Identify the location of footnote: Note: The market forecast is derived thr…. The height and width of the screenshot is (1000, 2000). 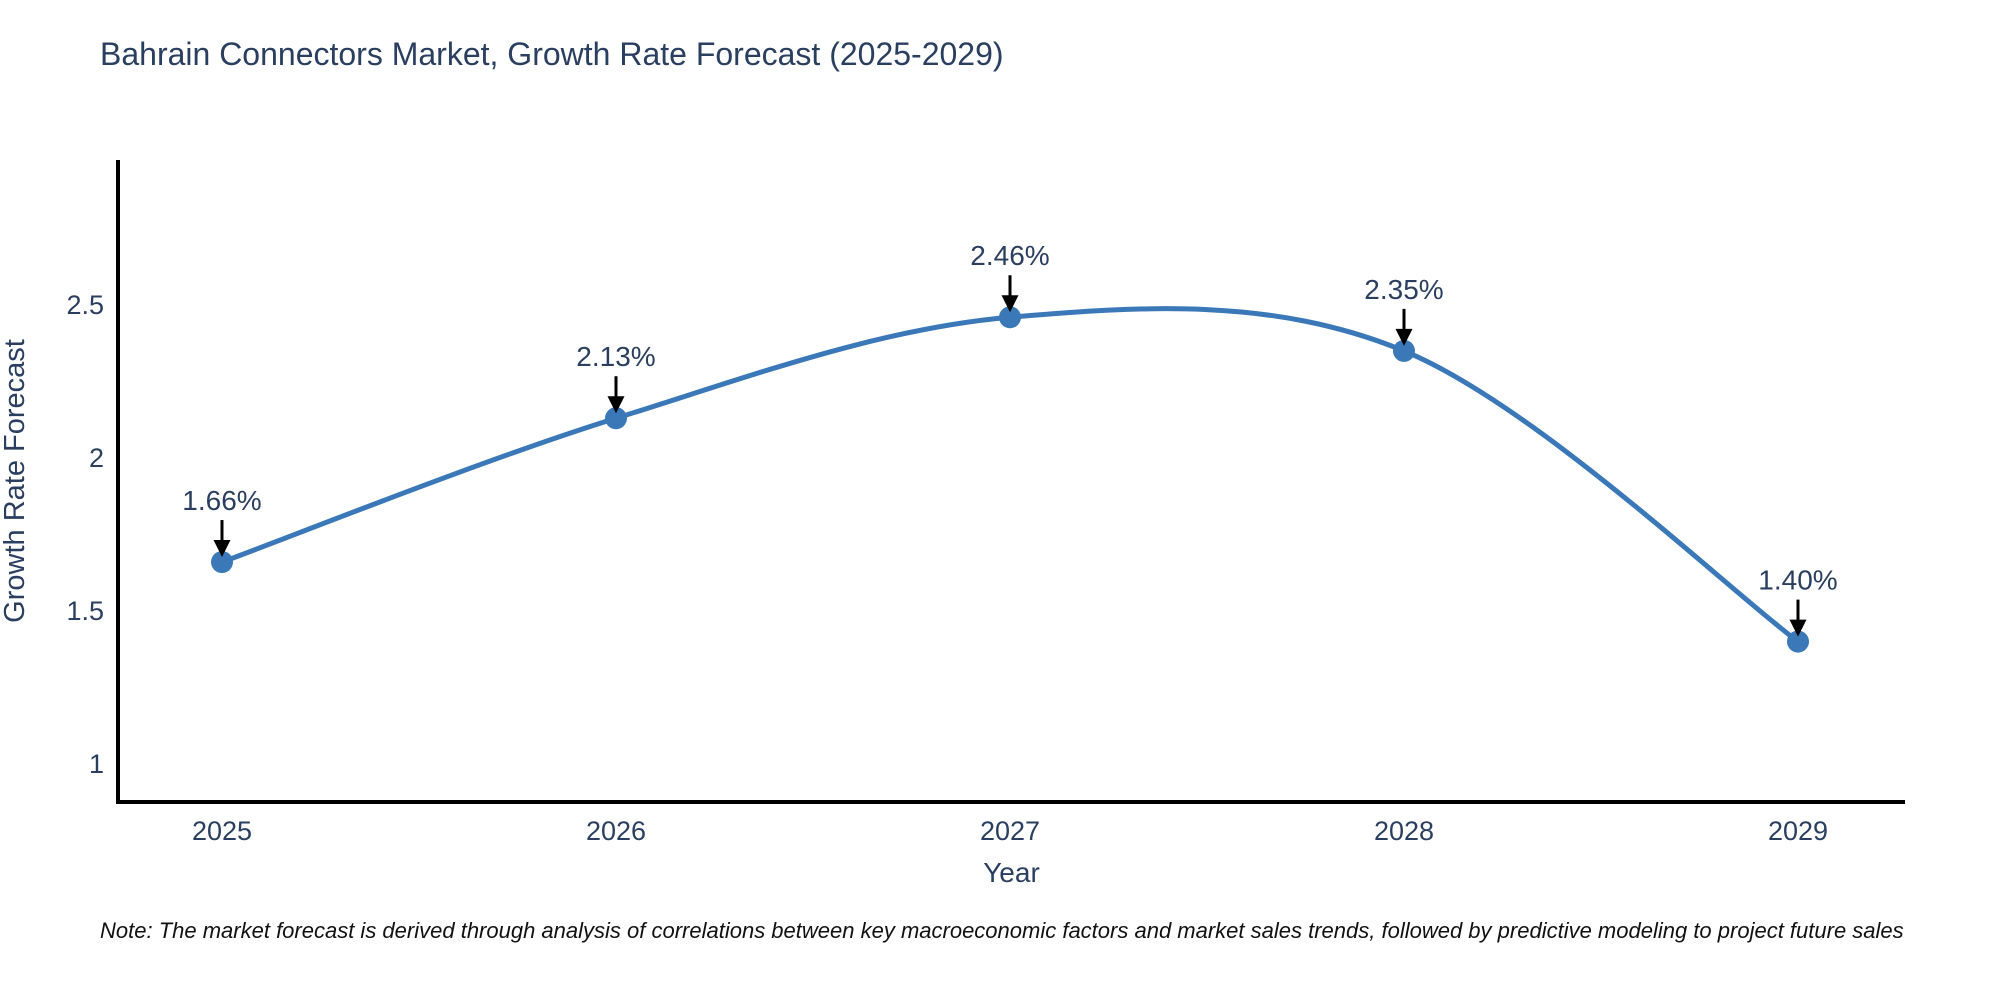
(1002, 930).